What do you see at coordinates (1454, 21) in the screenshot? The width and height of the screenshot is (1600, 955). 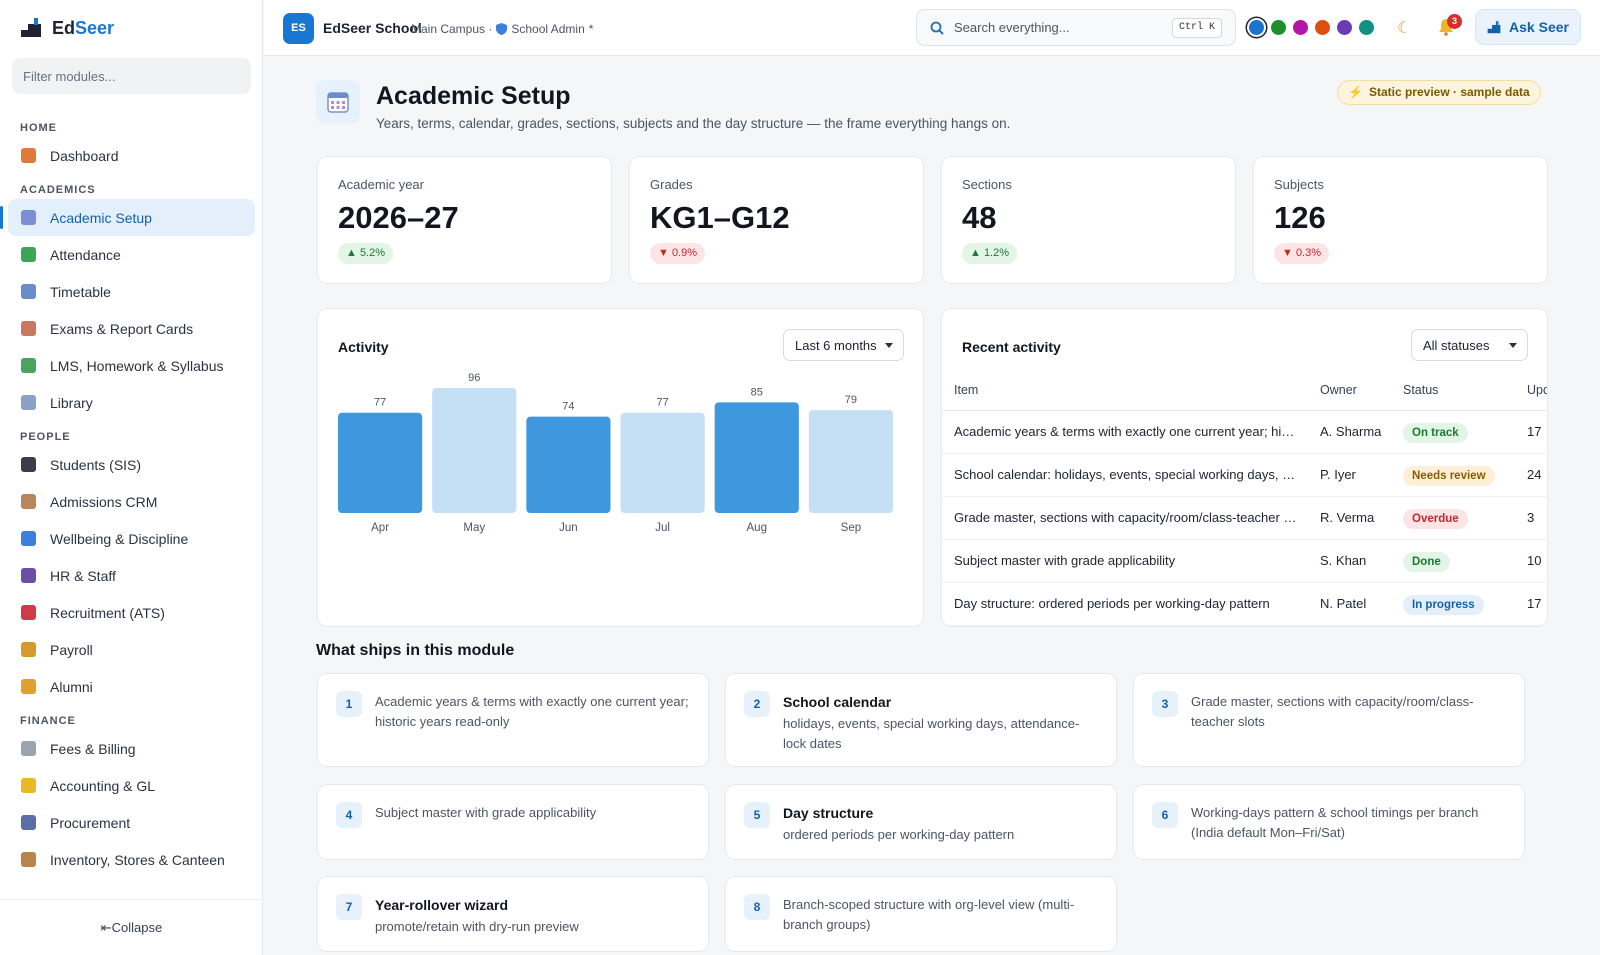 I see `notification-count-badge: 3` at bounding box center [1454, 21].